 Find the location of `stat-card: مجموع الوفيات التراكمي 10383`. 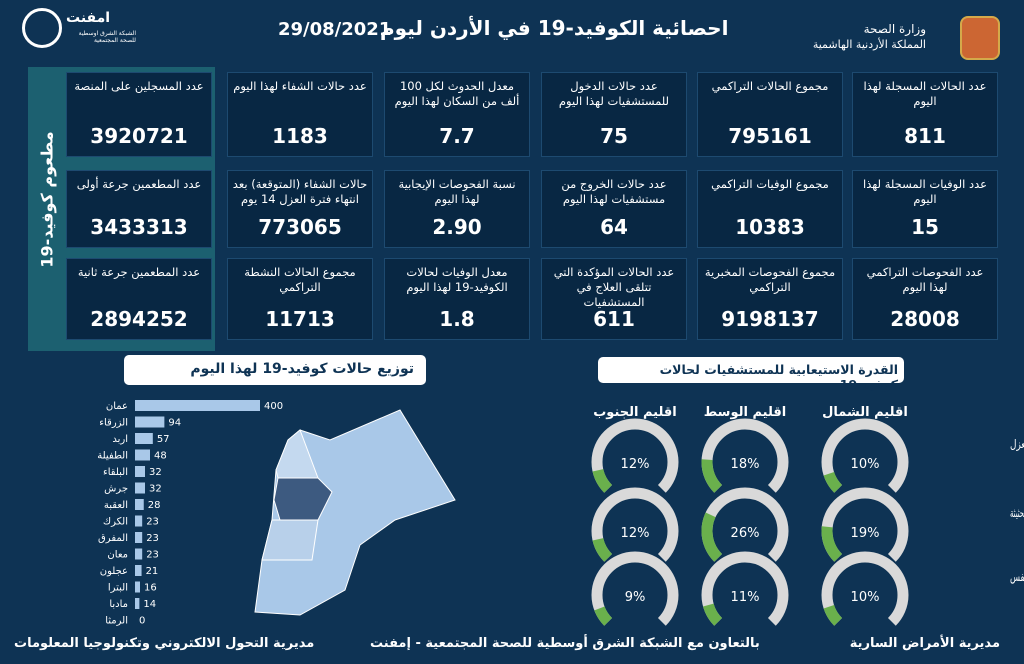

stat-card: مجموع الوفيات التراكمي 10383 is located at coordinates (770, 209).